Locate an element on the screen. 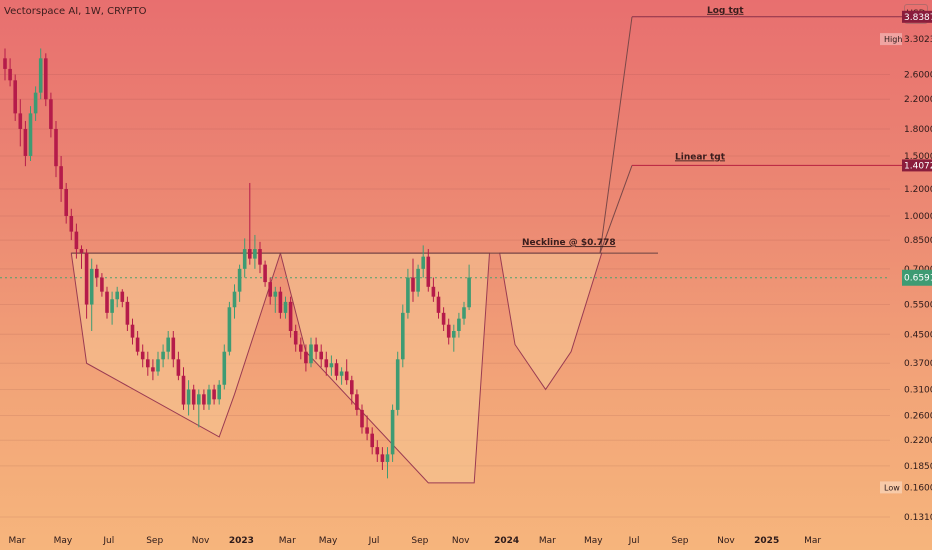 This screenshot has width=932, height=550. last-price-label: 0.6591 is located at coordinates (918, 279).